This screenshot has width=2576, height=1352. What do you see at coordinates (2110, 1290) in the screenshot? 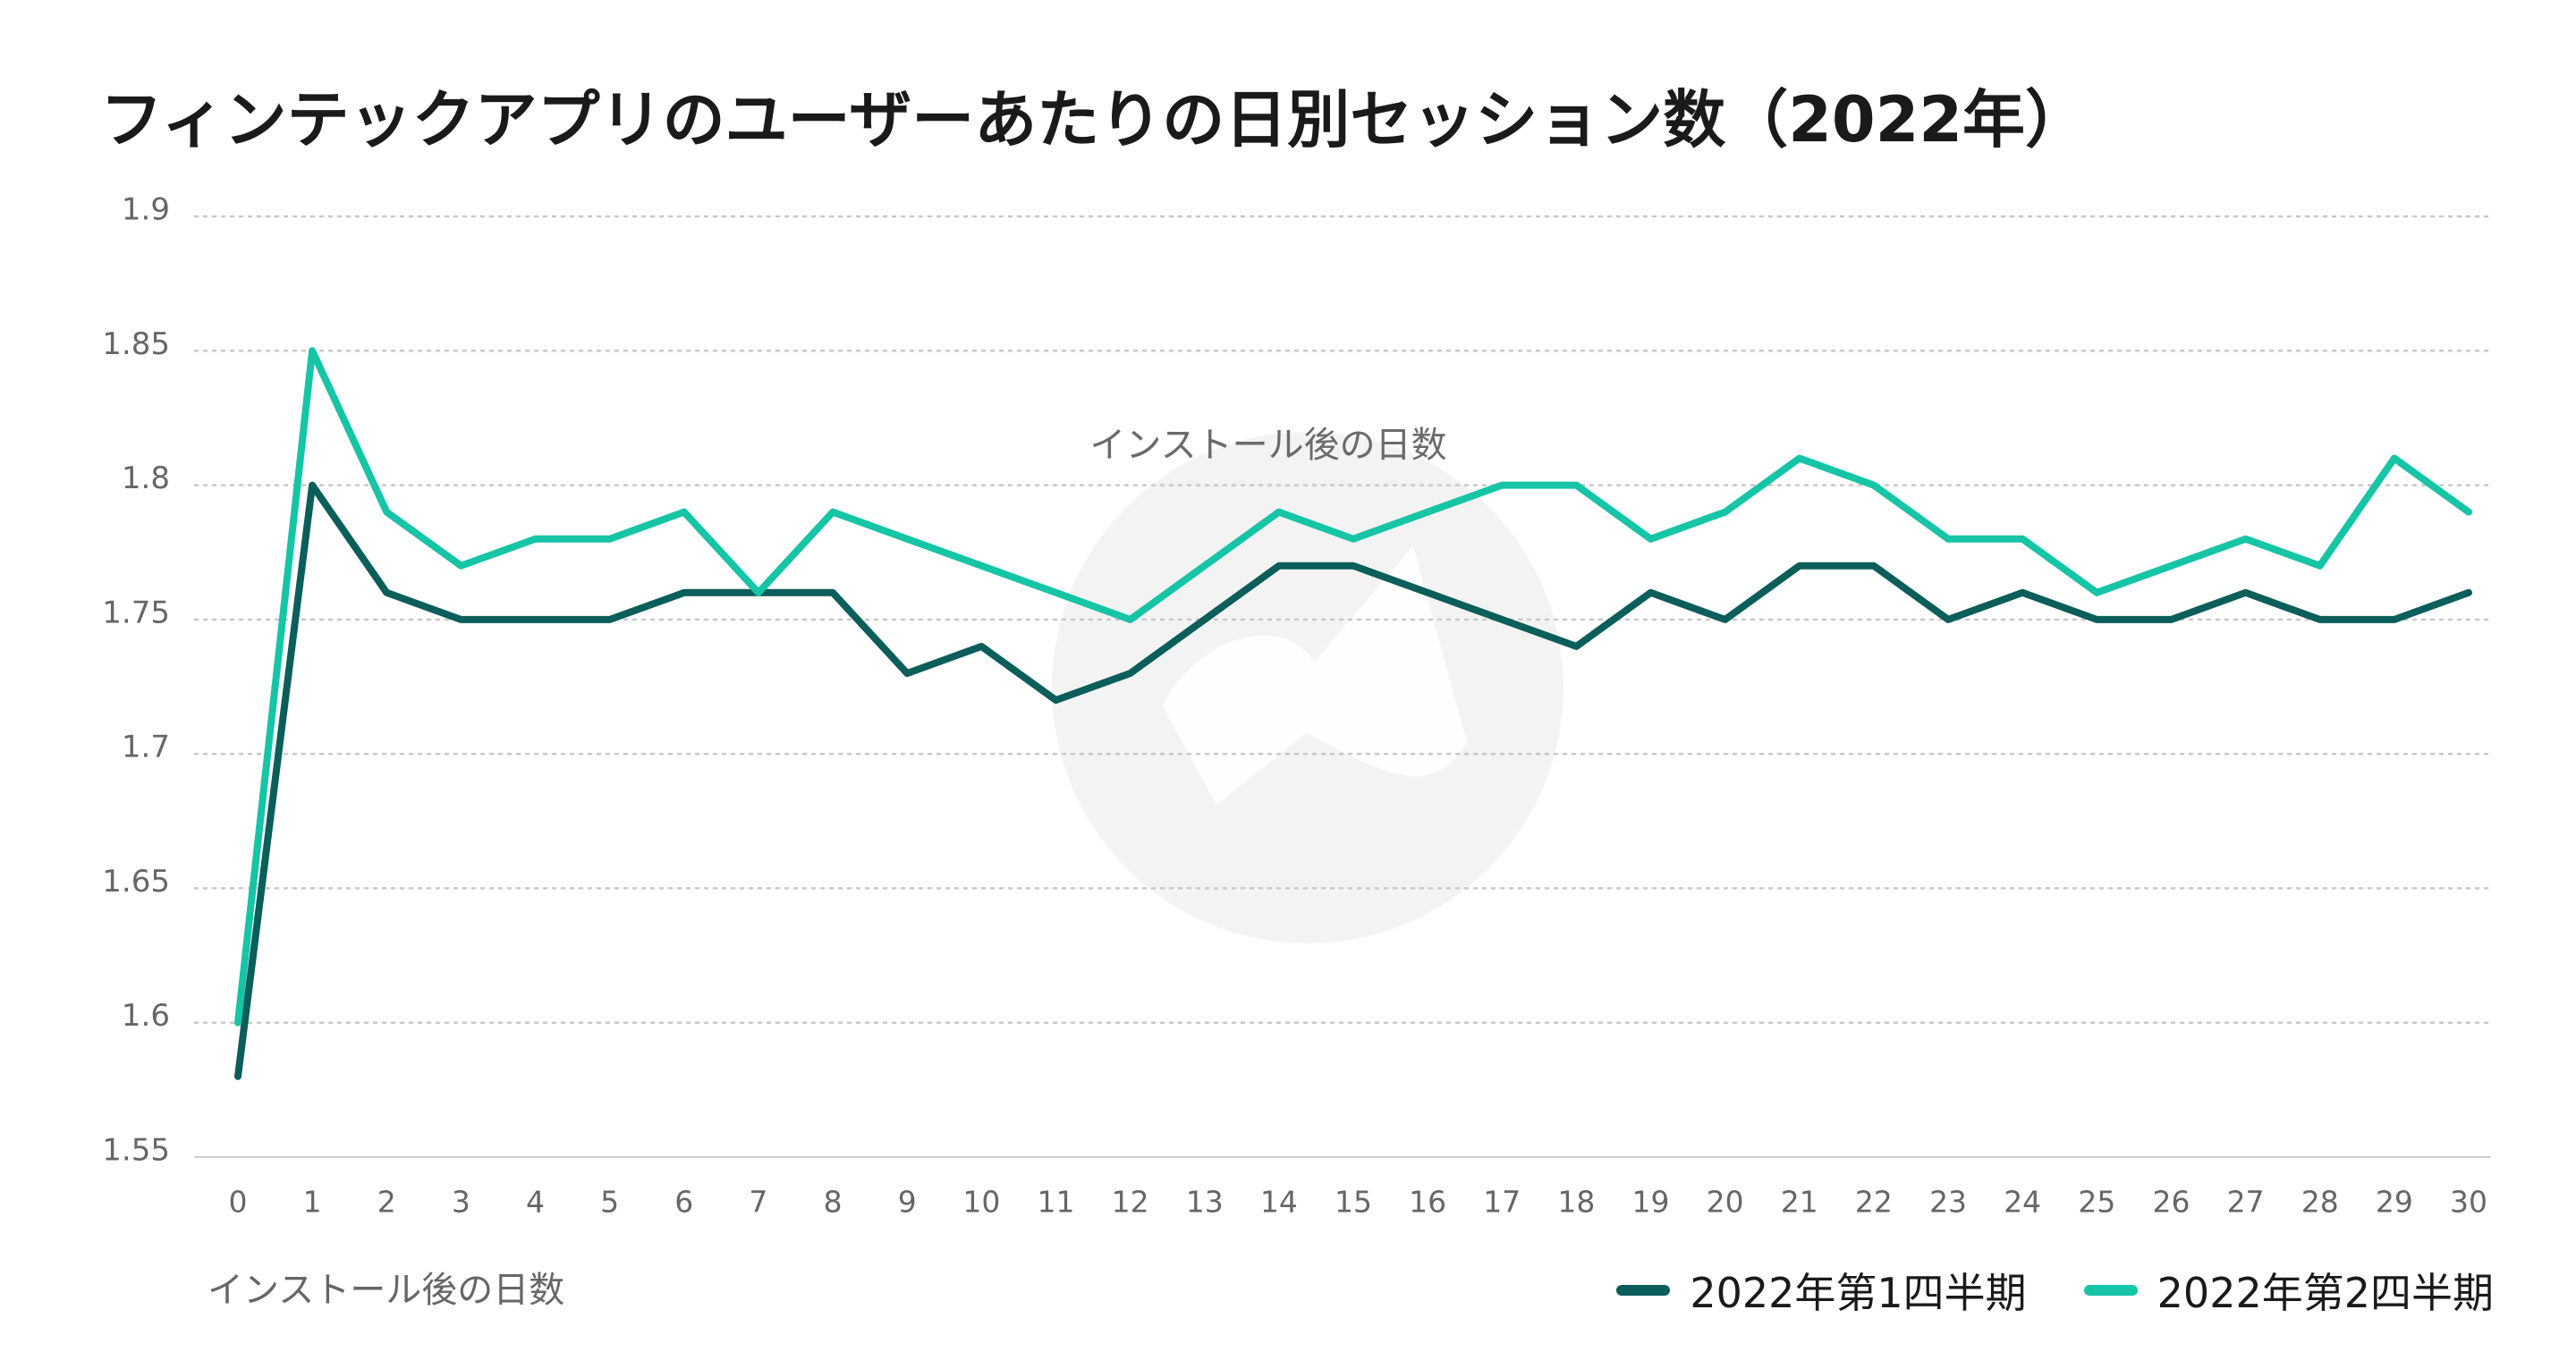
I see `legend-swatch-q2` at bounding box center [2110, 1290].